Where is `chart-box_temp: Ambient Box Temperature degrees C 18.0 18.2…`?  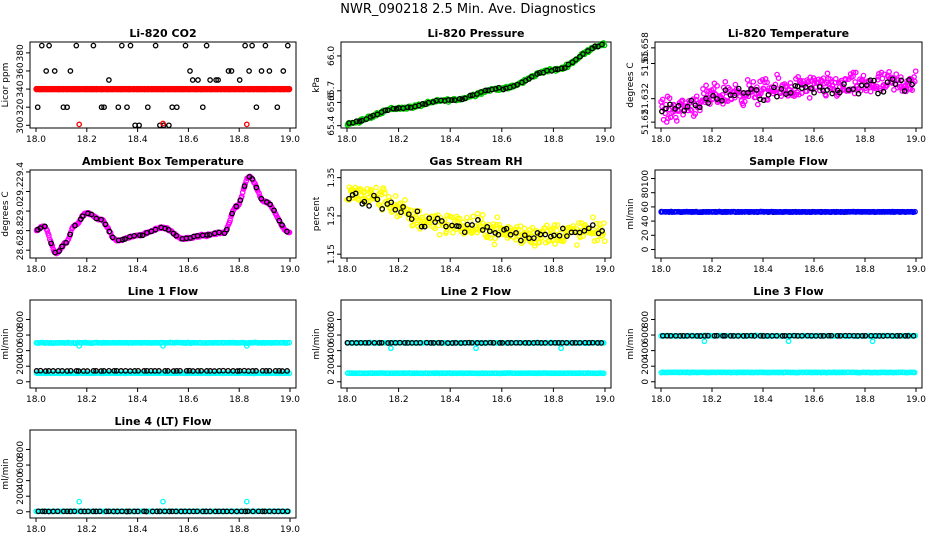
chart-box_temp: Ambient Box Temperature degrees C 18.0 18.2… is located at coordinates (150, 215).